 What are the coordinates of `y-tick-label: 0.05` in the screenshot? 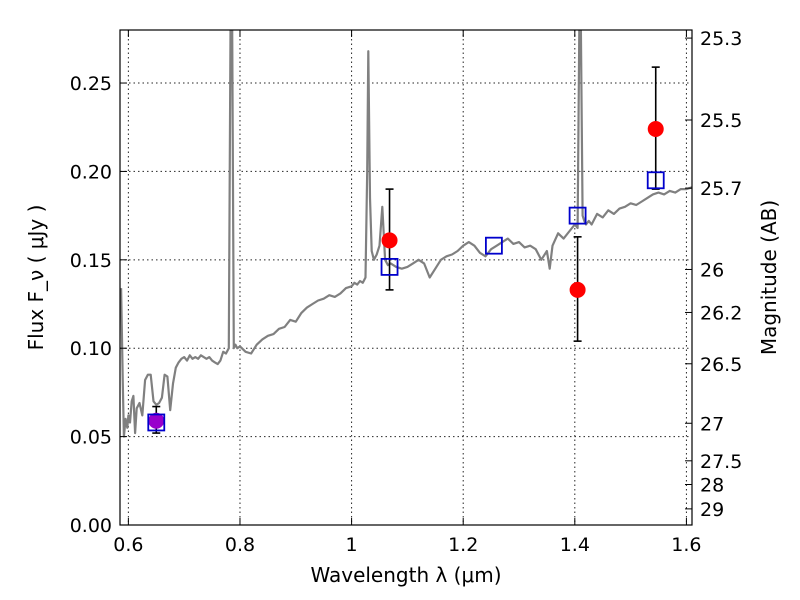 It's located at (91, 438).